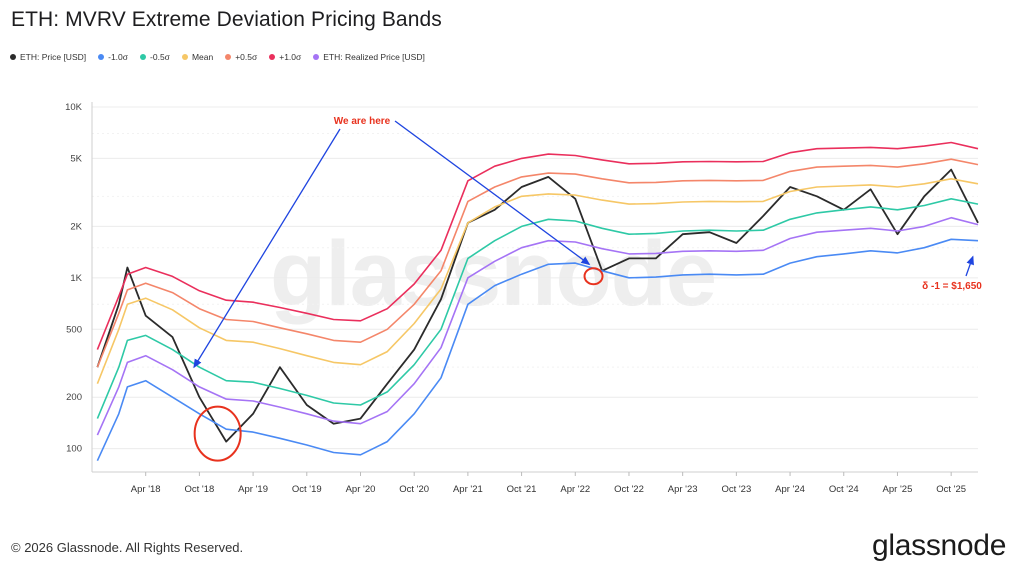  Describe the element at coordinates (361, 489) in the screenshot. I see `x-tick-label: Apr '20` at that location.